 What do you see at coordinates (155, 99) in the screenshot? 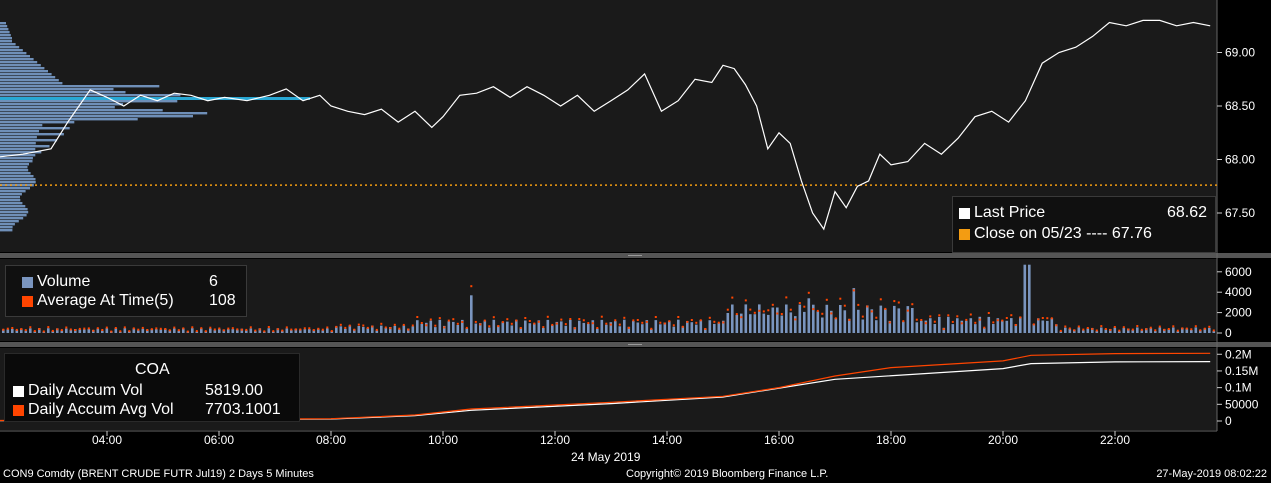
I see `volume-profile-poc-line` at bounding box center [155, 99].